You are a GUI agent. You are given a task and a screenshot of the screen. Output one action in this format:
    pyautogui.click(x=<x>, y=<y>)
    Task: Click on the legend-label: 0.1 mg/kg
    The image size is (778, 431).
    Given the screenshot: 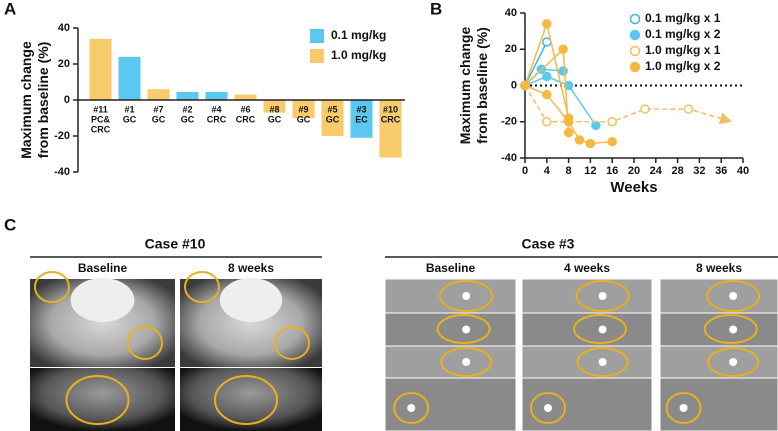 What is the action you would take?
    pyautogui.click(x=358, y=35)
    